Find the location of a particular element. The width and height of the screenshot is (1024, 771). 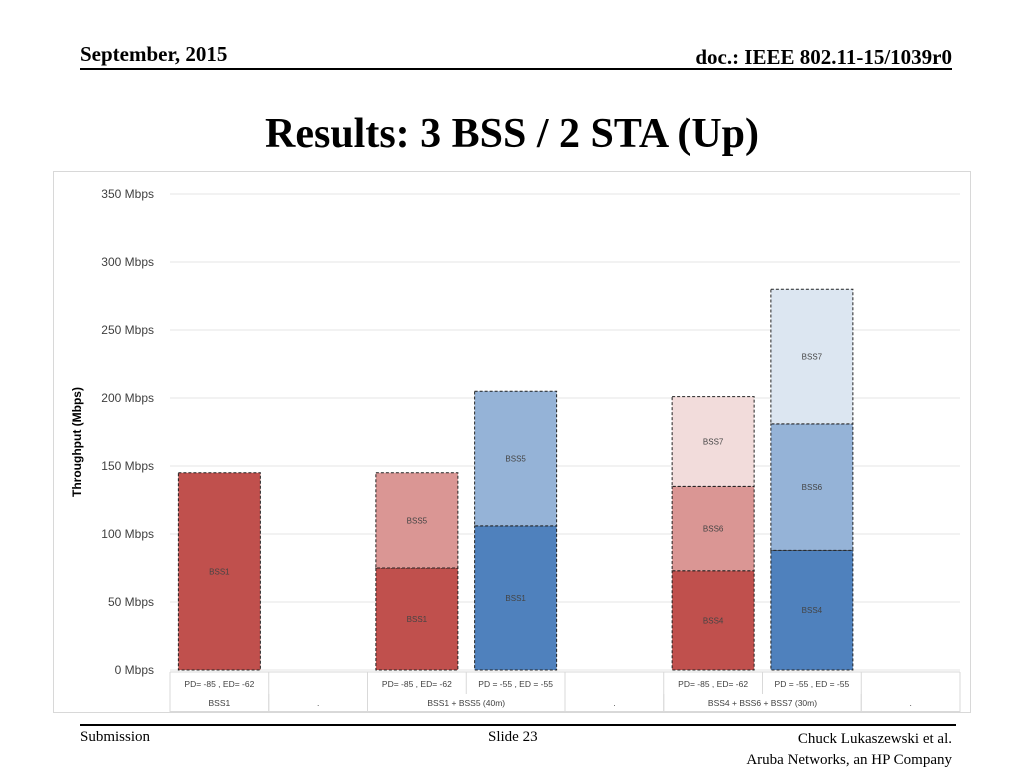

y-tick-label: 50 Mbps is located at coordinates (131, 602).